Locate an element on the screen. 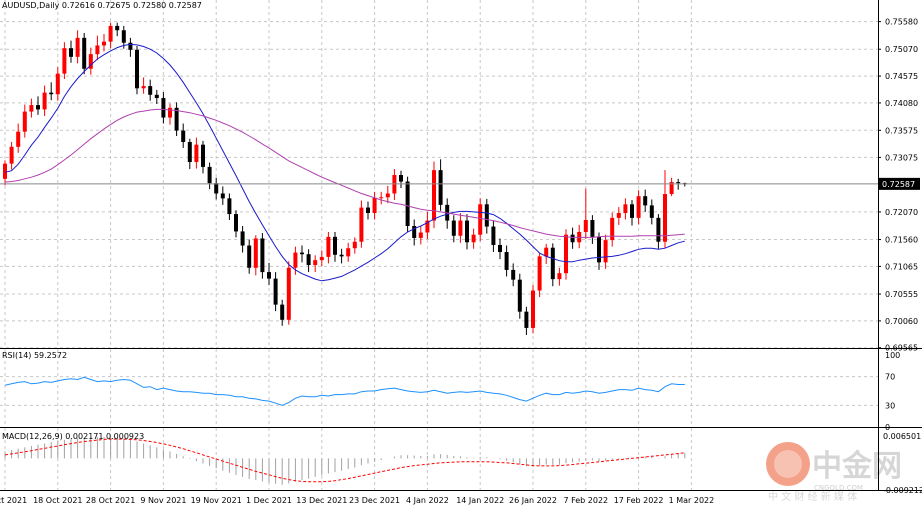 The height and width of the screenshot is (512, 922). price-tick-label: 0.70060 is located at coordinates (901, 321).